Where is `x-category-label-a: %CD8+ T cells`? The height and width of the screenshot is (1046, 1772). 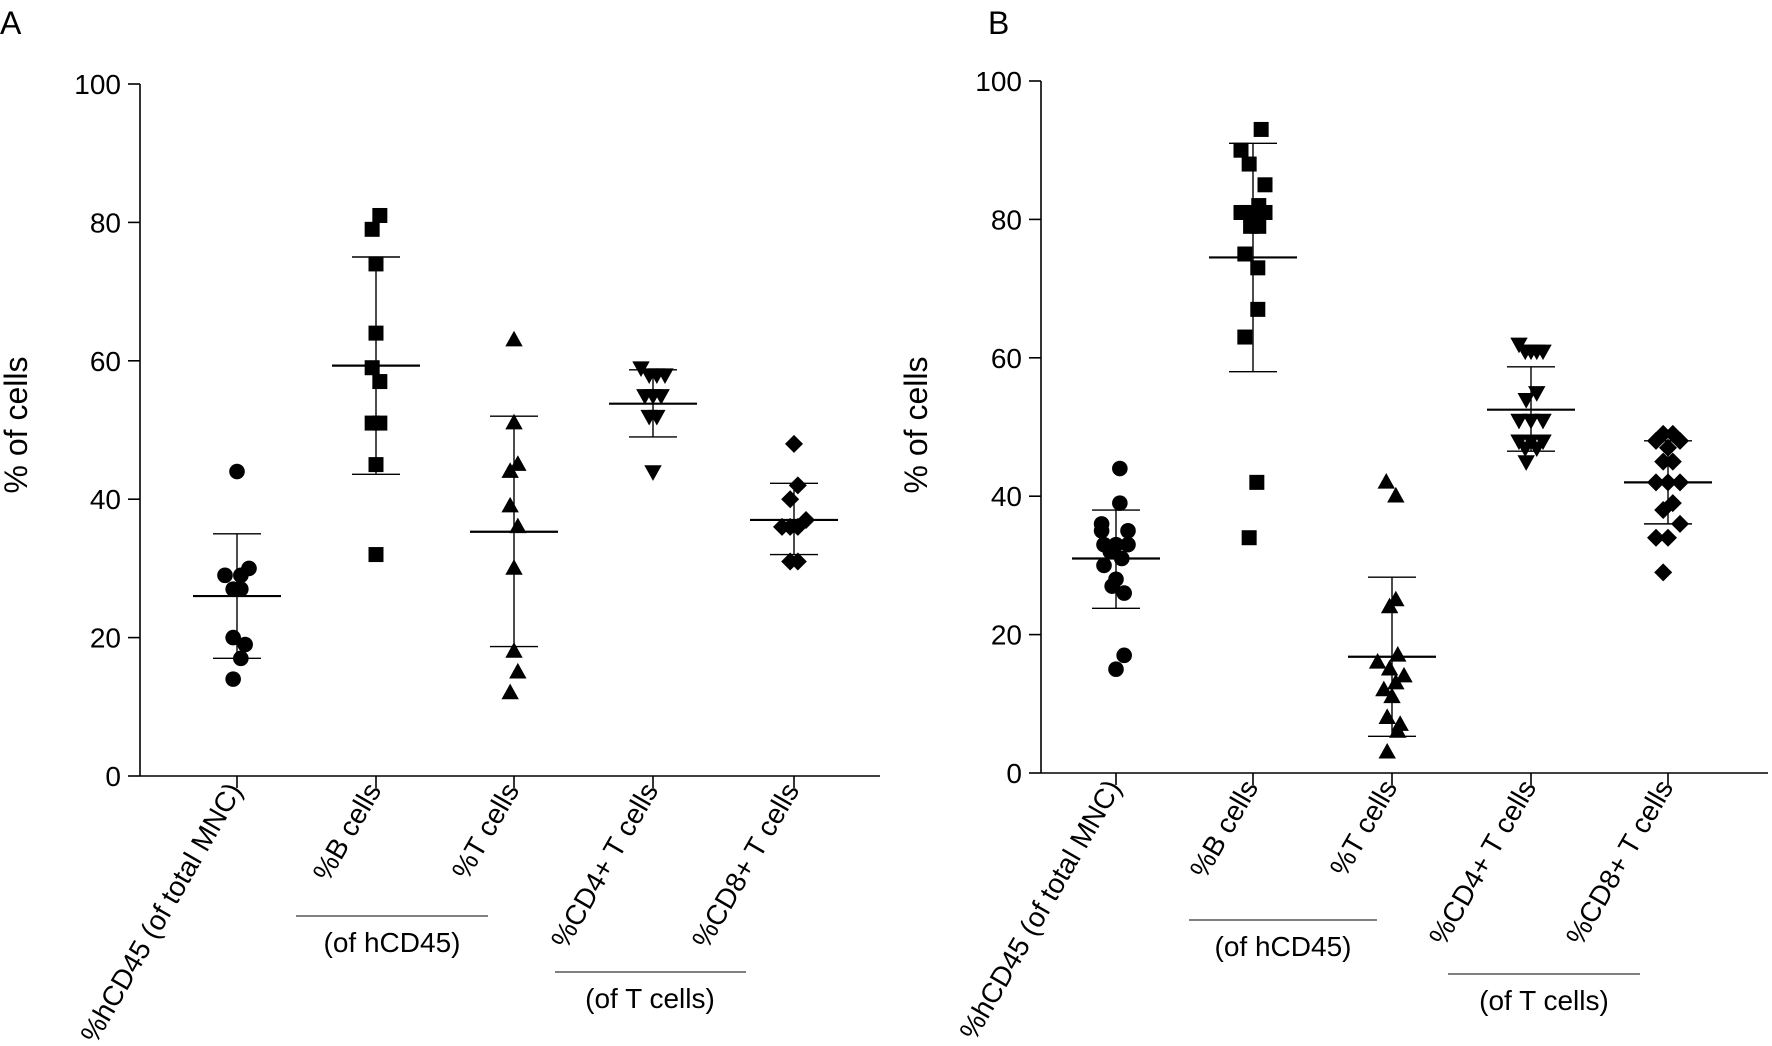
x-category-label-a: %CD8+ T cells is located at coordinates (745, 866).